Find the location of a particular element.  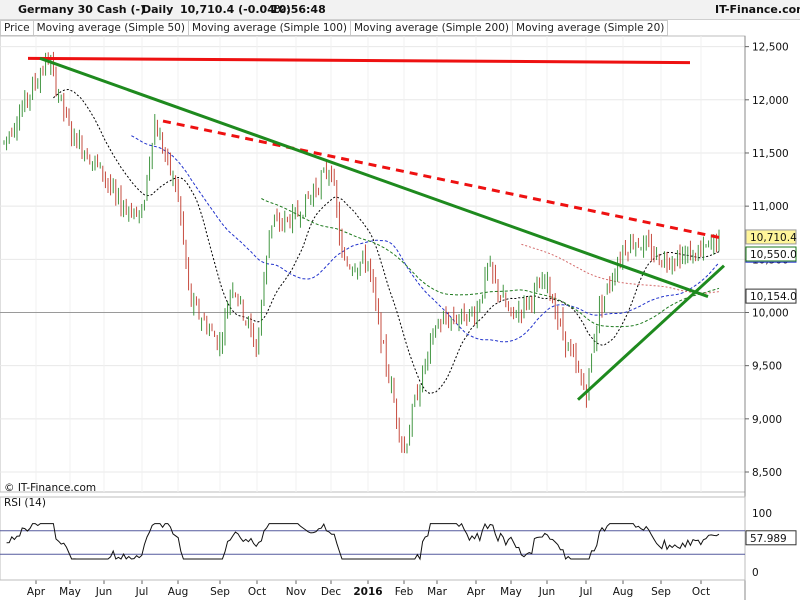

rsi-y-tick-label: 100 is located at coordinates (762, 514).